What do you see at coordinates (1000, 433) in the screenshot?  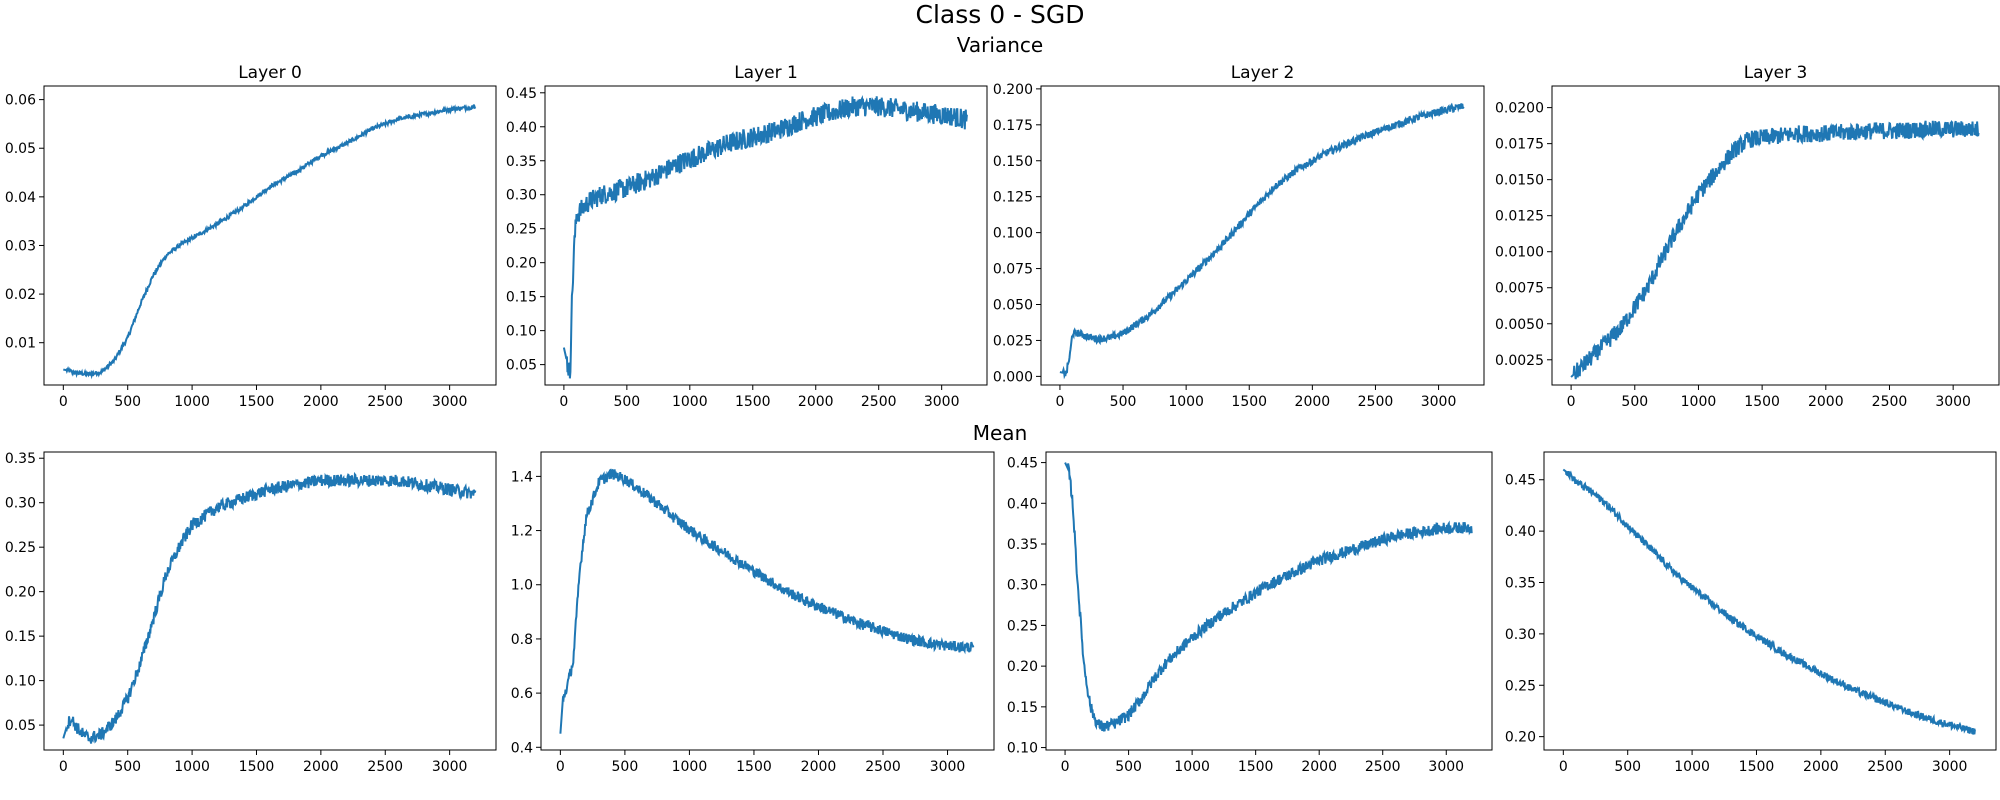 I see `section-title-mean: Mean` at bounding box center [1000, 433].